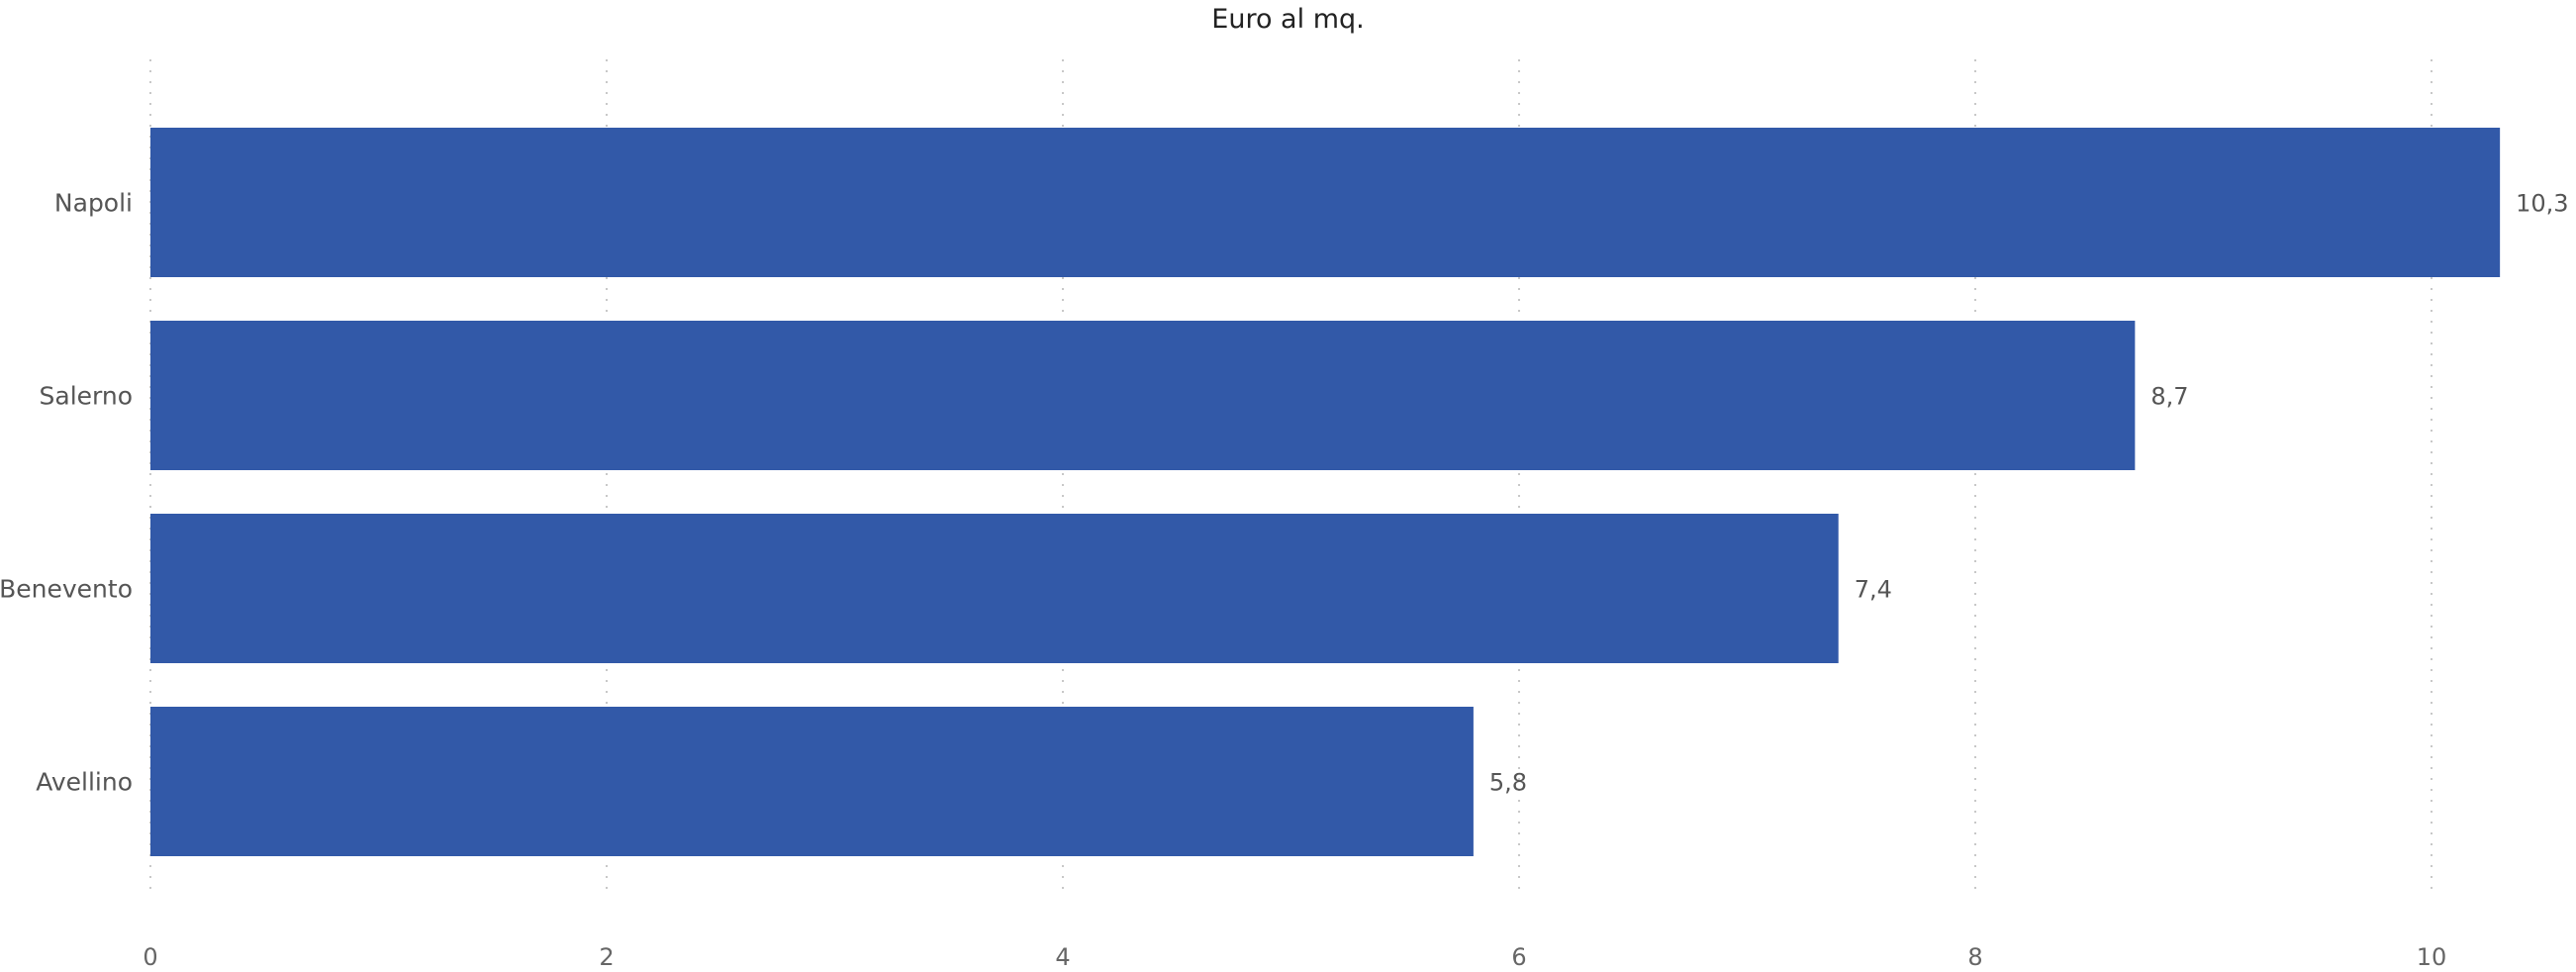  What do you see at coordinates (87, 396) in the screenshot?
I see `category-label: Salerno` at bounding box center [87, 396].